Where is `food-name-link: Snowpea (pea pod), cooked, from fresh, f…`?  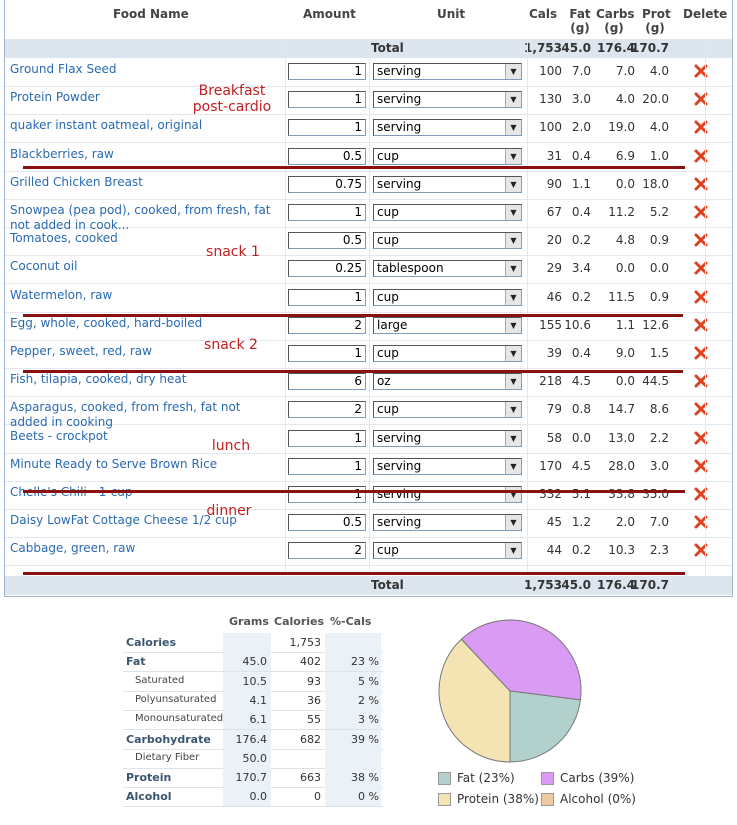
food-name-link: Snowpea (pea pod), cooked, from fresh, f… is located at coordinates (140, 217).